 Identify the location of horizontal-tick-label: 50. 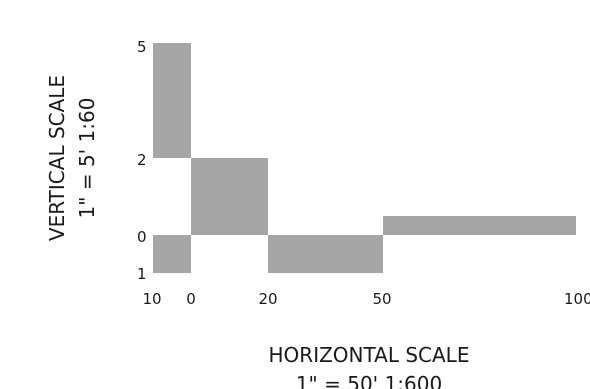
(381, 299).